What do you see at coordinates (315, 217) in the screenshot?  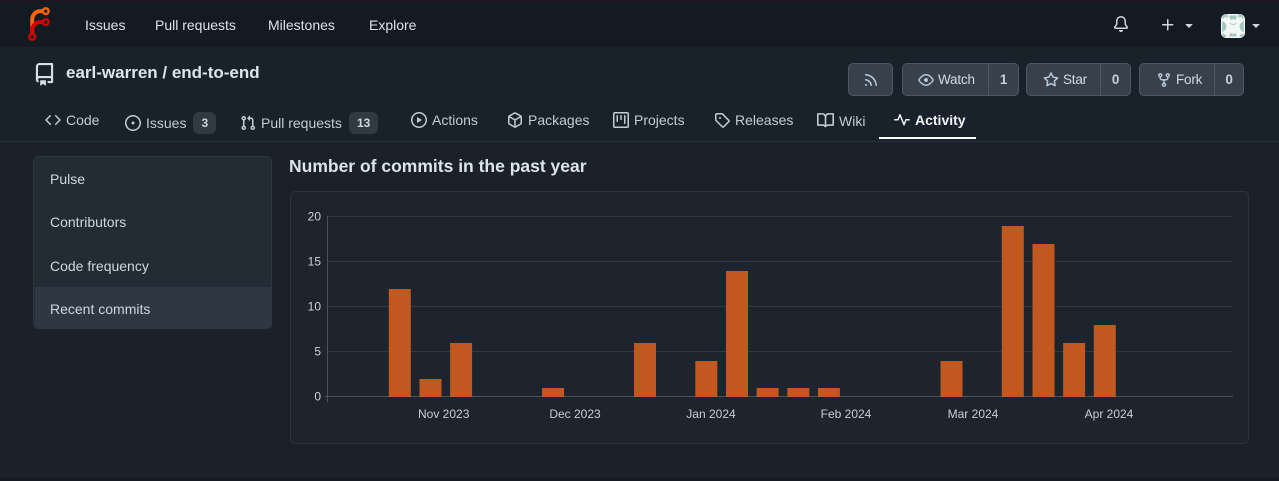 I see `svg-text: 20` at bounding box center [315, 217].